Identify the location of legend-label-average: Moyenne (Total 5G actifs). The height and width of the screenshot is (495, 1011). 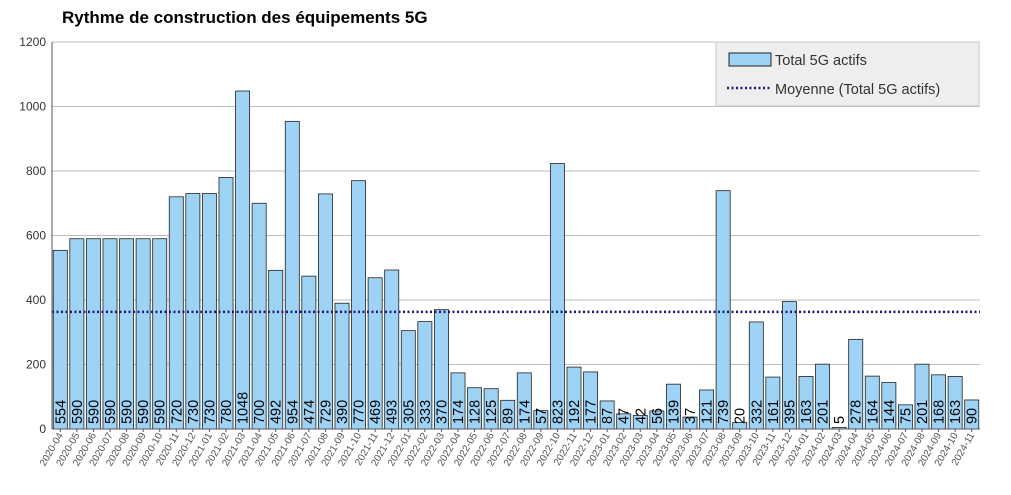
(857, 90).